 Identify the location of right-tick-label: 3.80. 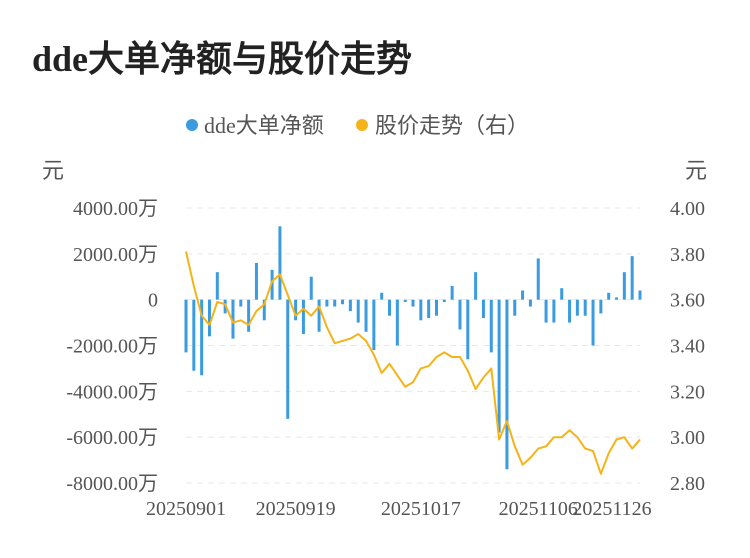
(687, 255).